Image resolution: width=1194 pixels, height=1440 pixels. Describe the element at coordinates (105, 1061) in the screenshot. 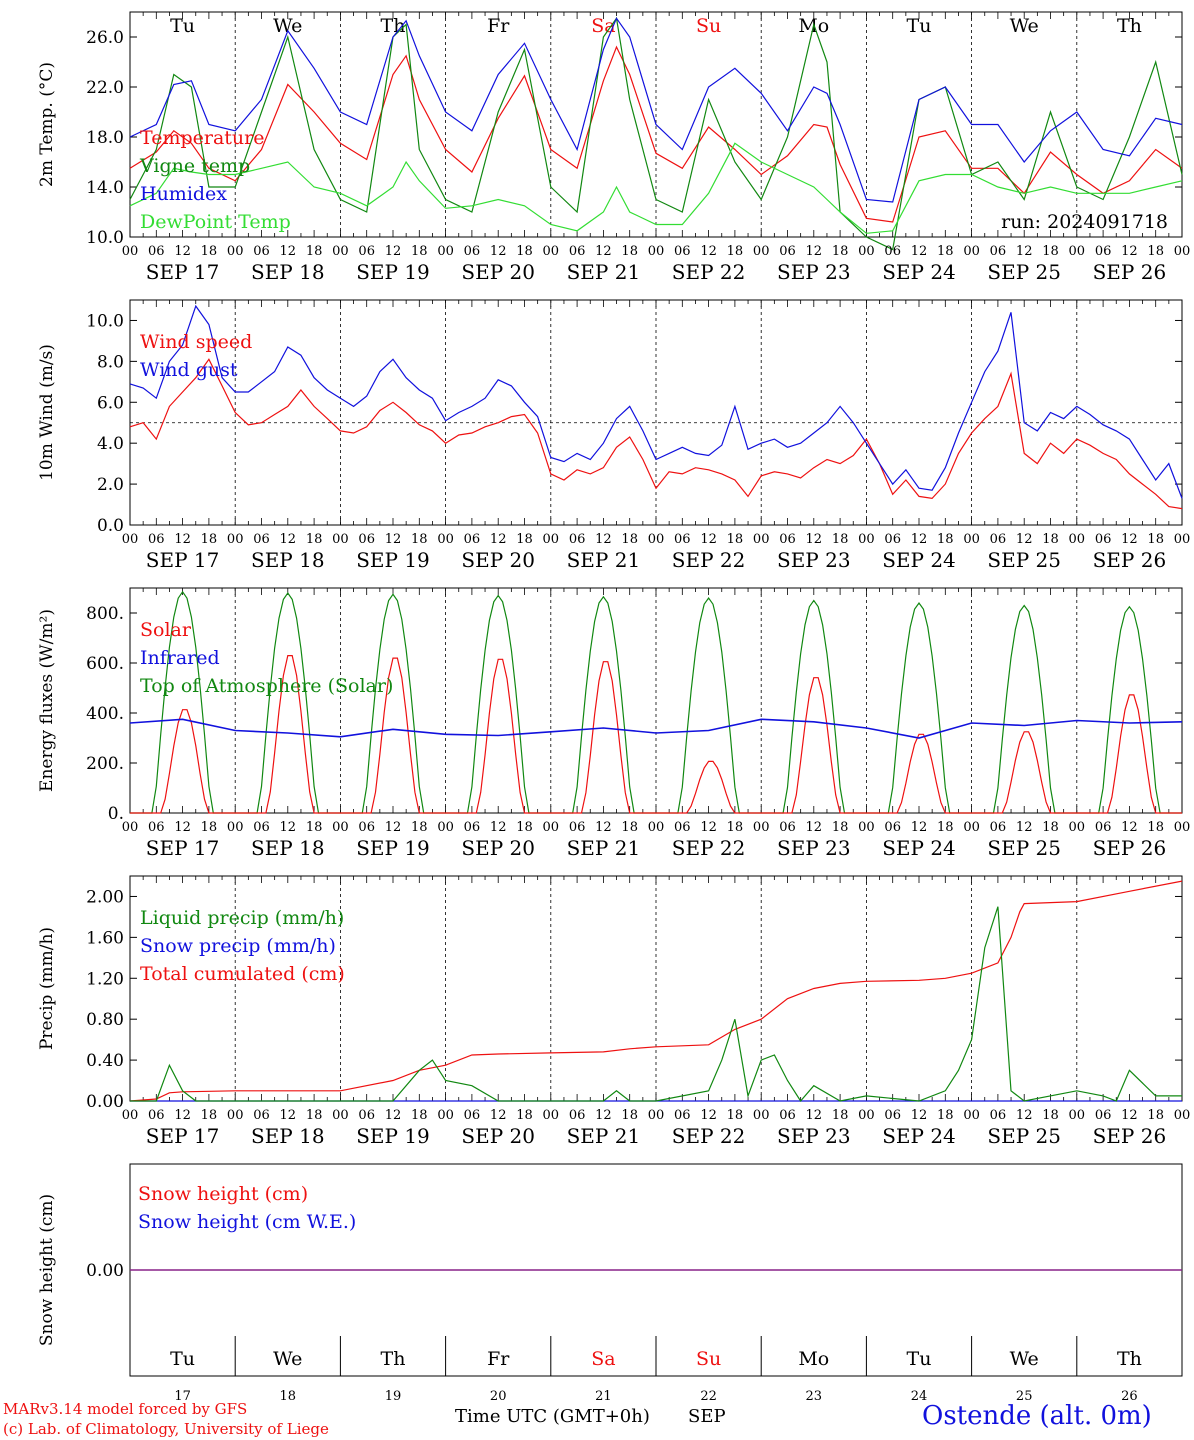

I see `y-tick-label: 0.40` at that location.